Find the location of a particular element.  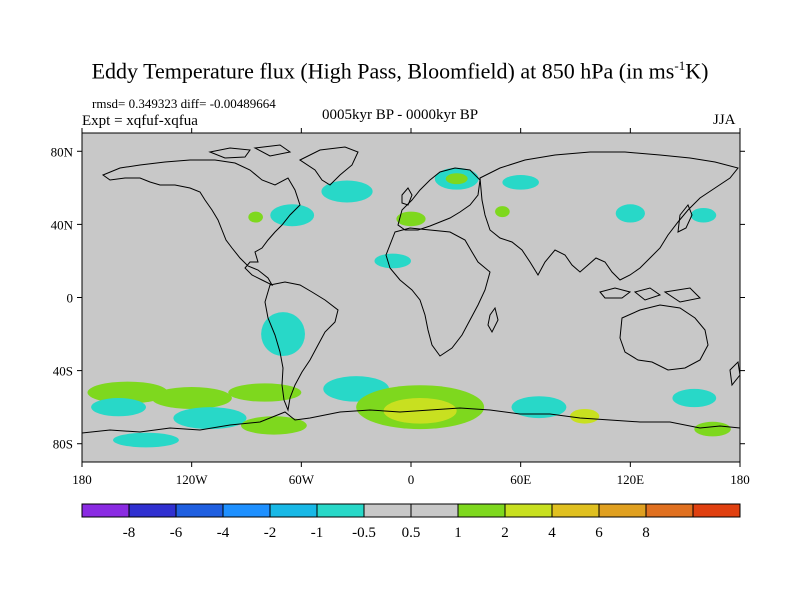

stats-line: rmsd= 0.349323 diff= -0.00489664 is located at coordinates (184, 103).